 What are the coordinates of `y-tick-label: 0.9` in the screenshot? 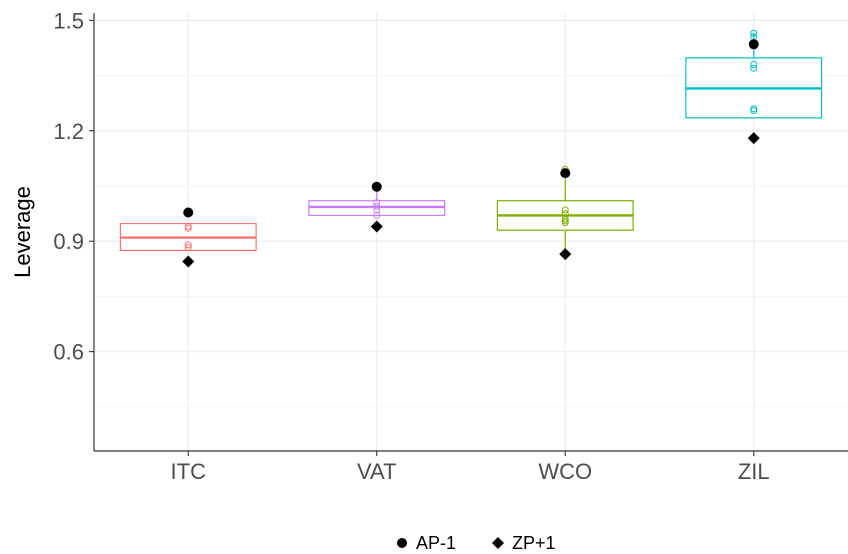 It's located at (68, 241).